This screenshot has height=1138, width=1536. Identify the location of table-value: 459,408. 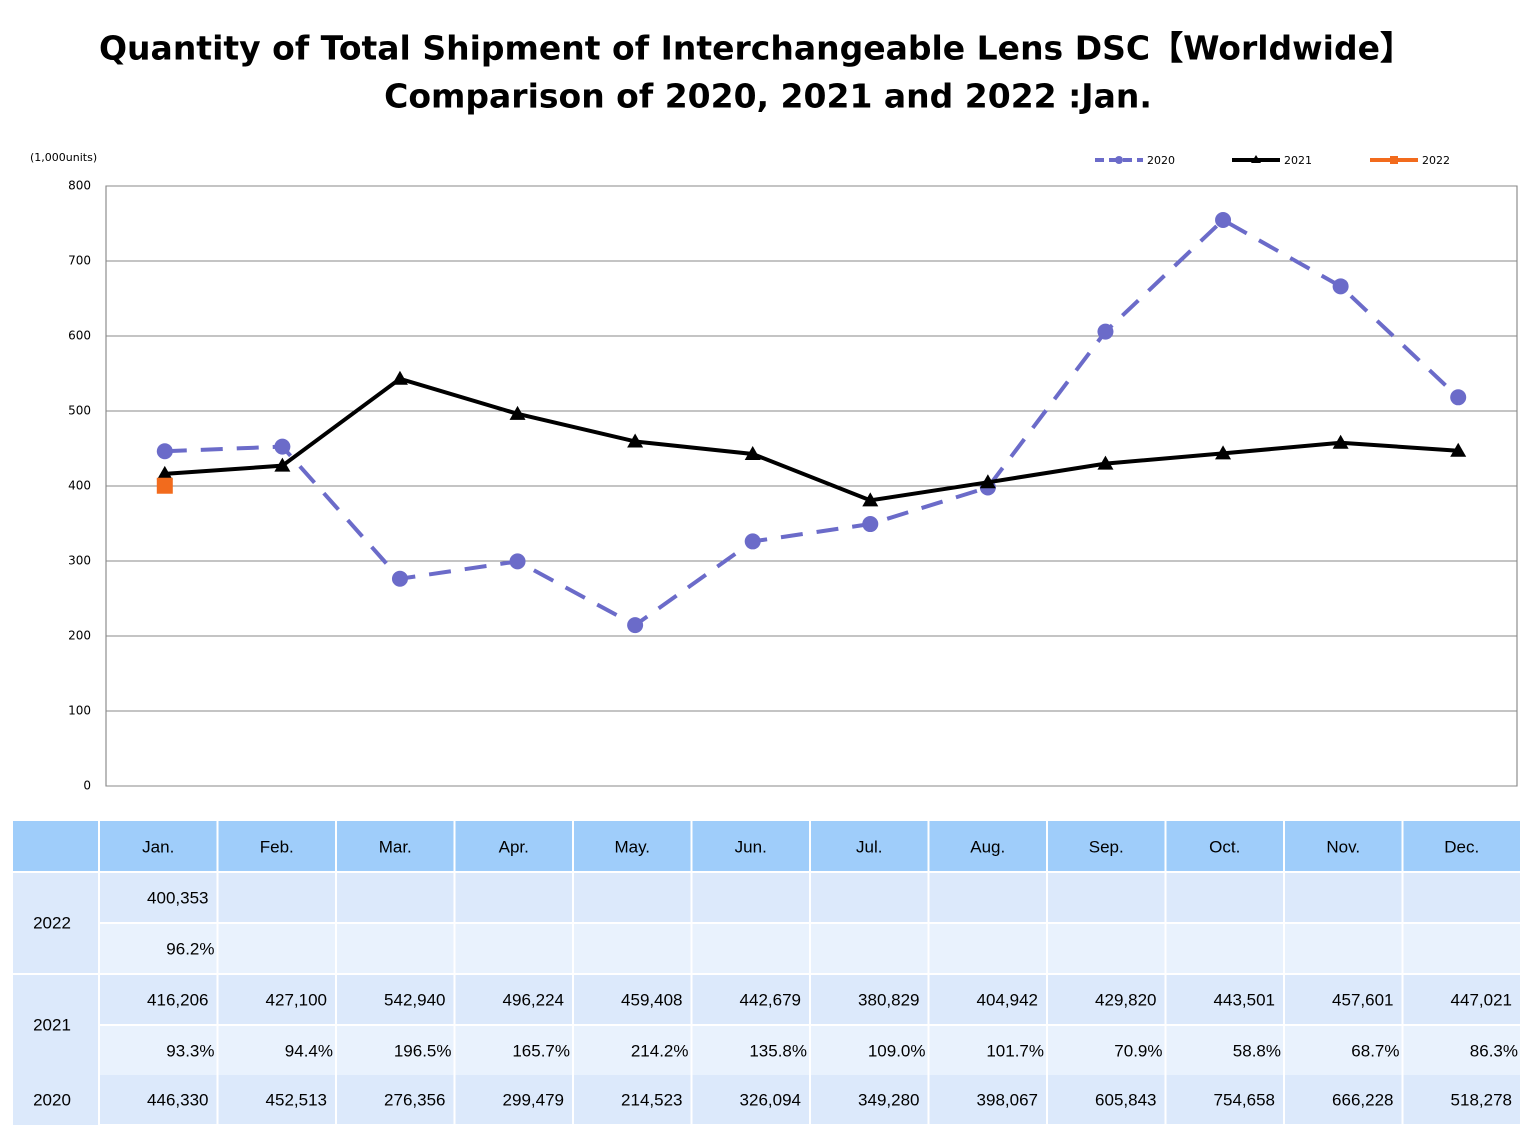
(651, 999).